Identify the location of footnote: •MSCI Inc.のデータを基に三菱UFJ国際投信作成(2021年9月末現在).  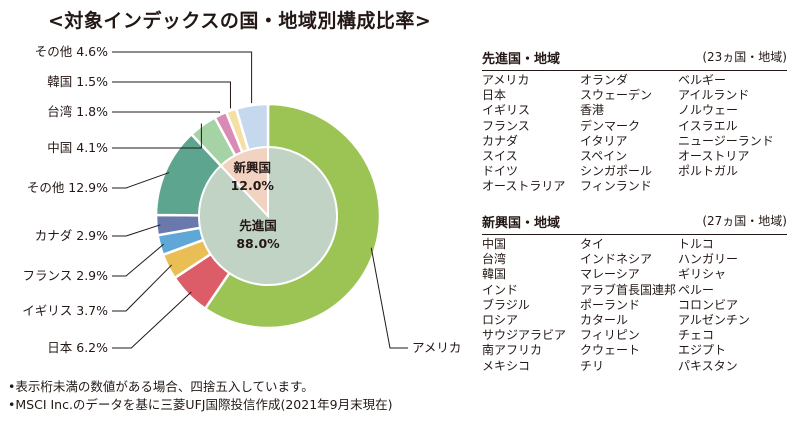
(200, 404).